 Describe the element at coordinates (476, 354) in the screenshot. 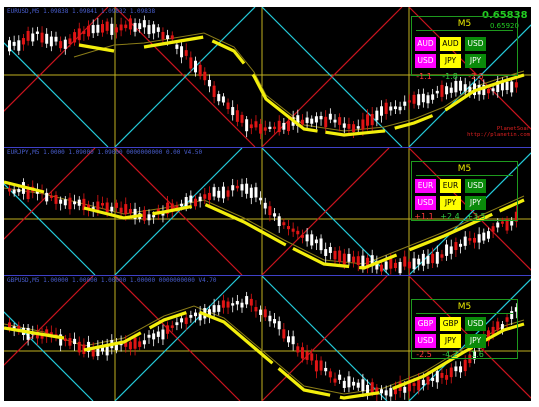

I see `diff-value: -1.6` at that location.